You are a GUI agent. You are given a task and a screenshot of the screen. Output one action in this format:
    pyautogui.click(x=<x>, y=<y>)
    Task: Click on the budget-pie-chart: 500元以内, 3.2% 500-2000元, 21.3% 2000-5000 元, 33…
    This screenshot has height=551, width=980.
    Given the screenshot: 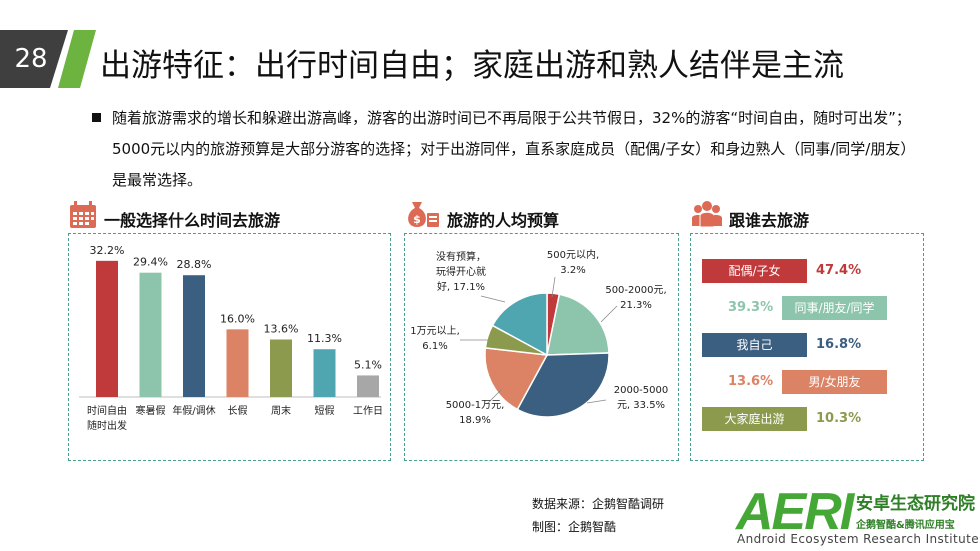 What is the action you would take?
    pyautogui.click(x=539, y=337)
    